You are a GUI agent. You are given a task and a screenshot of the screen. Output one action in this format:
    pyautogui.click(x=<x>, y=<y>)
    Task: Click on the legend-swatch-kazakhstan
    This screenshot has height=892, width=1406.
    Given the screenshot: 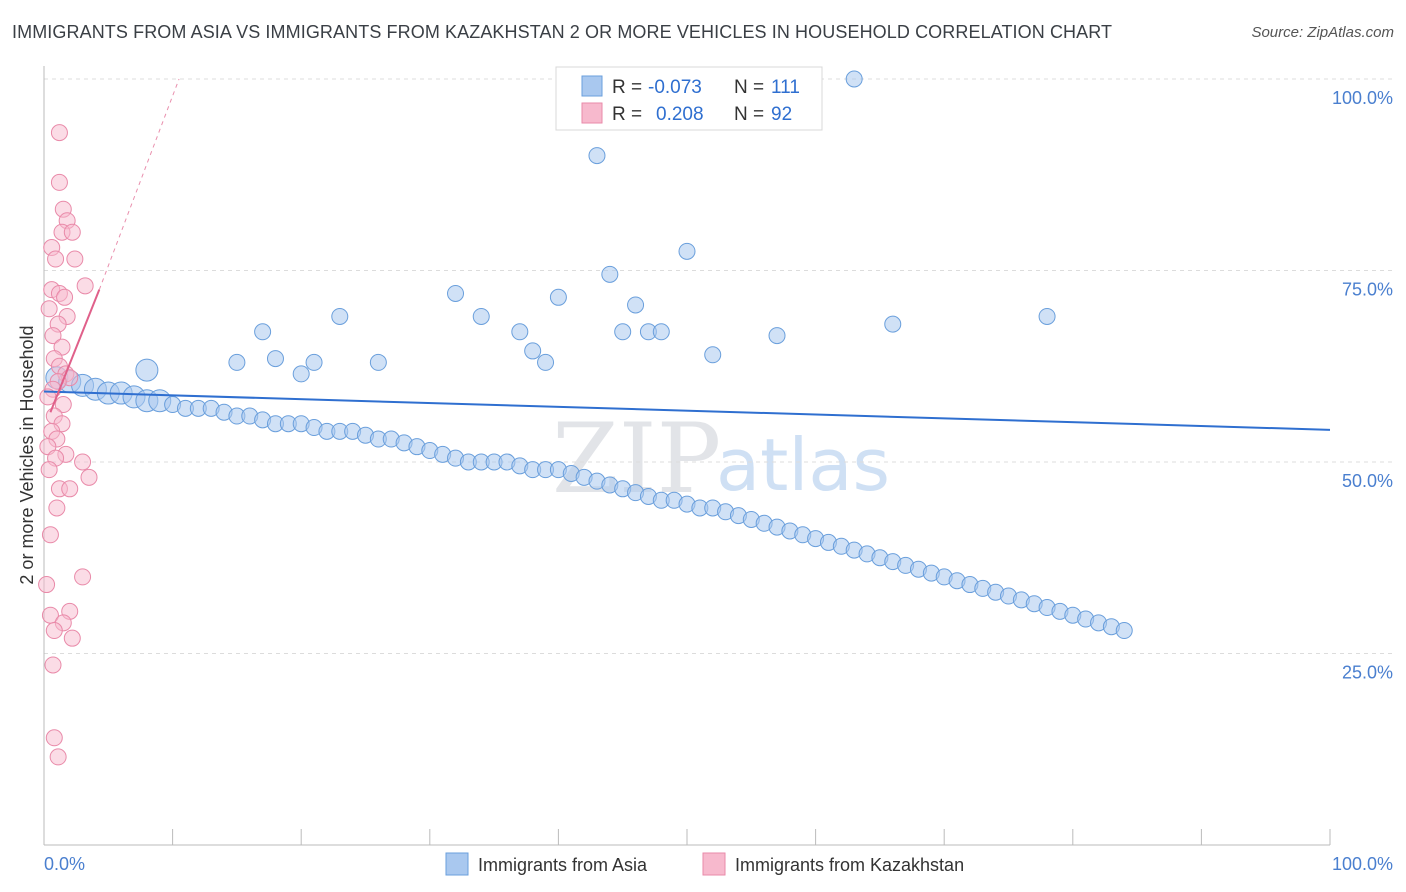 What is the action you would take?
    pyautogui.click(x=592, y=113)
    